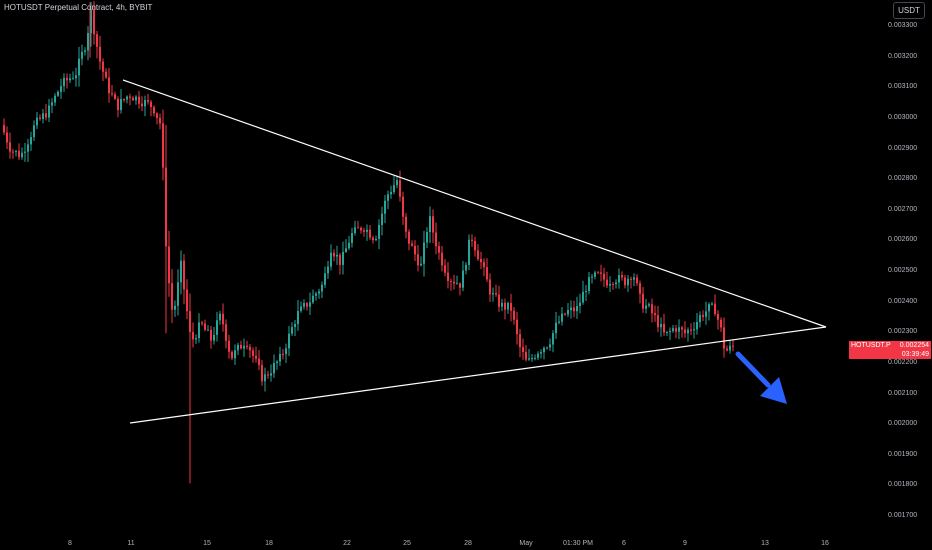 Image resolution: width=932 pixels, height=550 pixels. What do you see at coordinates (871, 345) in the screenshot?
I see `price-tag-symbol: HOTUSDT.P` at bounding box center [871, 345].